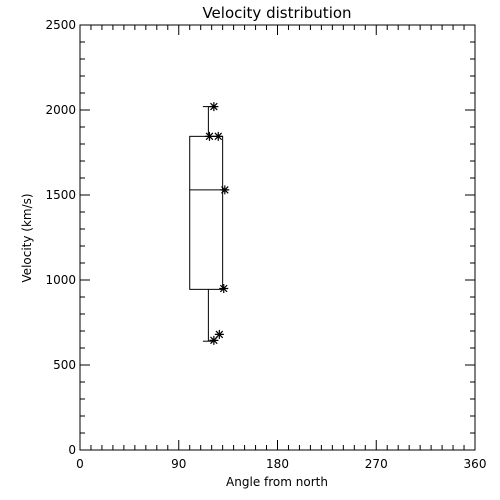 The width and height of the screenshot is (500, 500). I want to click on y-tick-label: 1500, so click(60, 195).